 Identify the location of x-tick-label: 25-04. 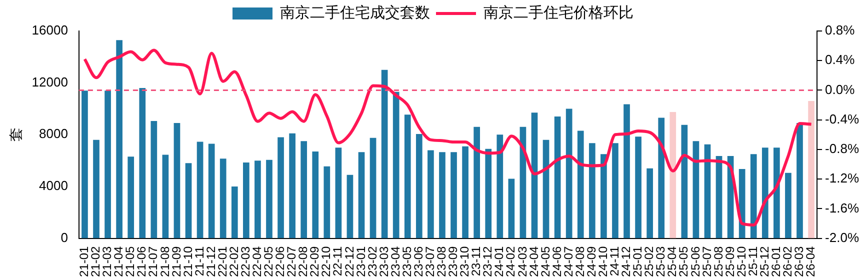
(672, 262).